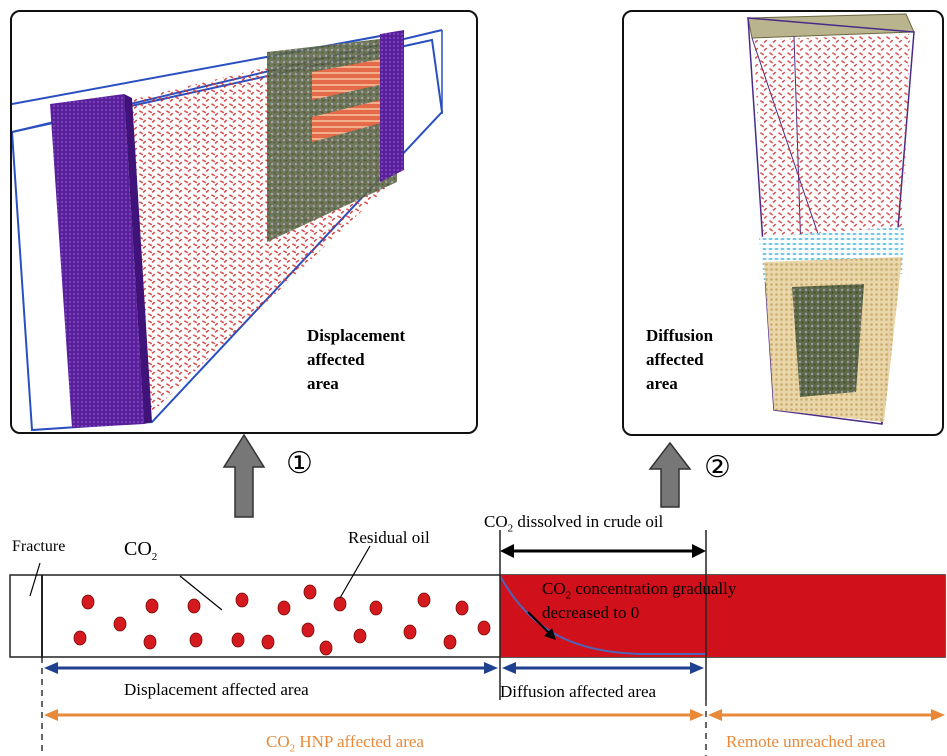 The height and width of the screenshot is (756, 947). What do you see at coordinates (574, 523) in the screenshot?
I see `dissolved-label: CO2 dissolved in crude oil` at bounding box center [574, 523].